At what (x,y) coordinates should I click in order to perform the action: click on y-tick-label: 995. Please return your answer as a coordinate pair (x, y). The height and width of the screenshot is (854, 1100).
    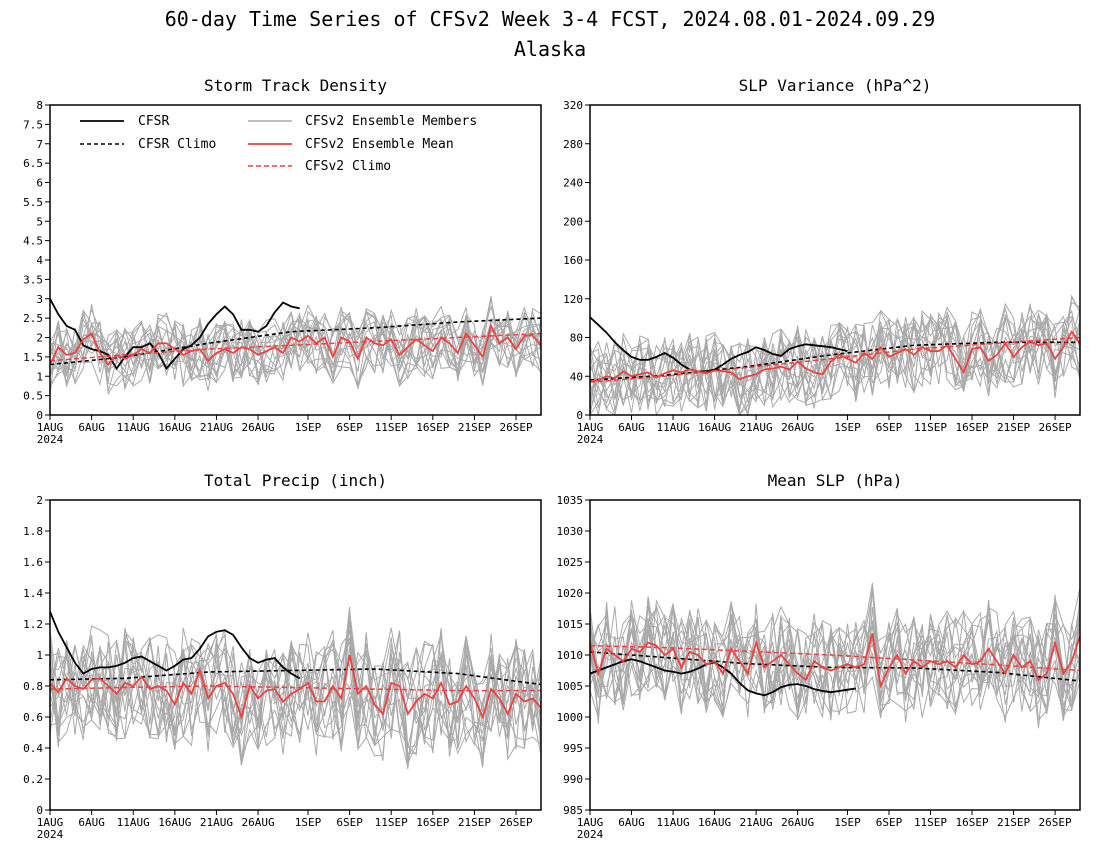
    Looking at the image, I should click on (573, 748).